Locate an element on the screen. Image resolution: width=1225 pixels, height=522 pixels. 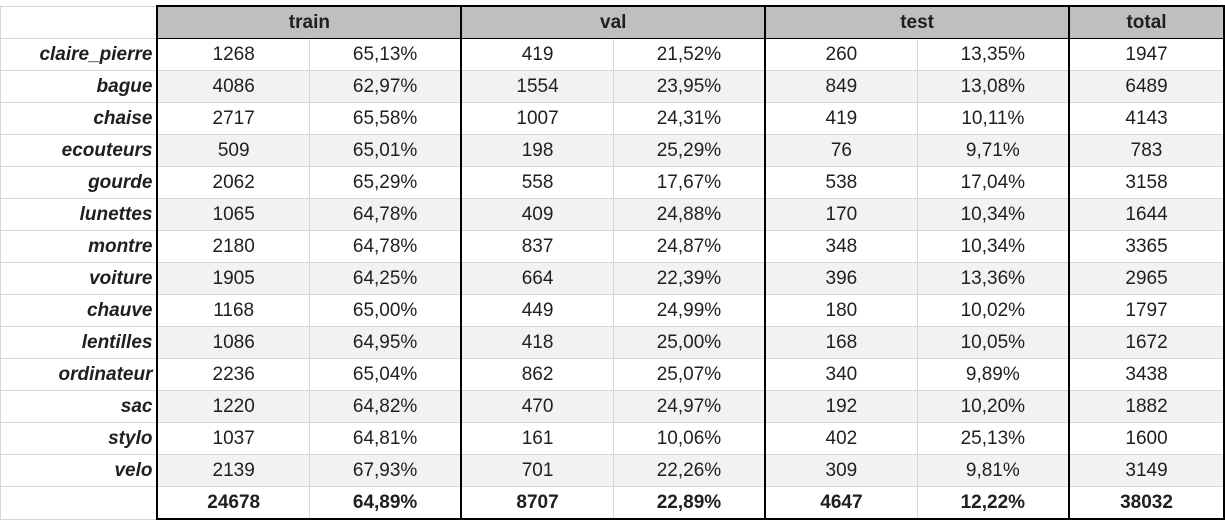
train-count: 1065 is located at coordinates (233, 214).